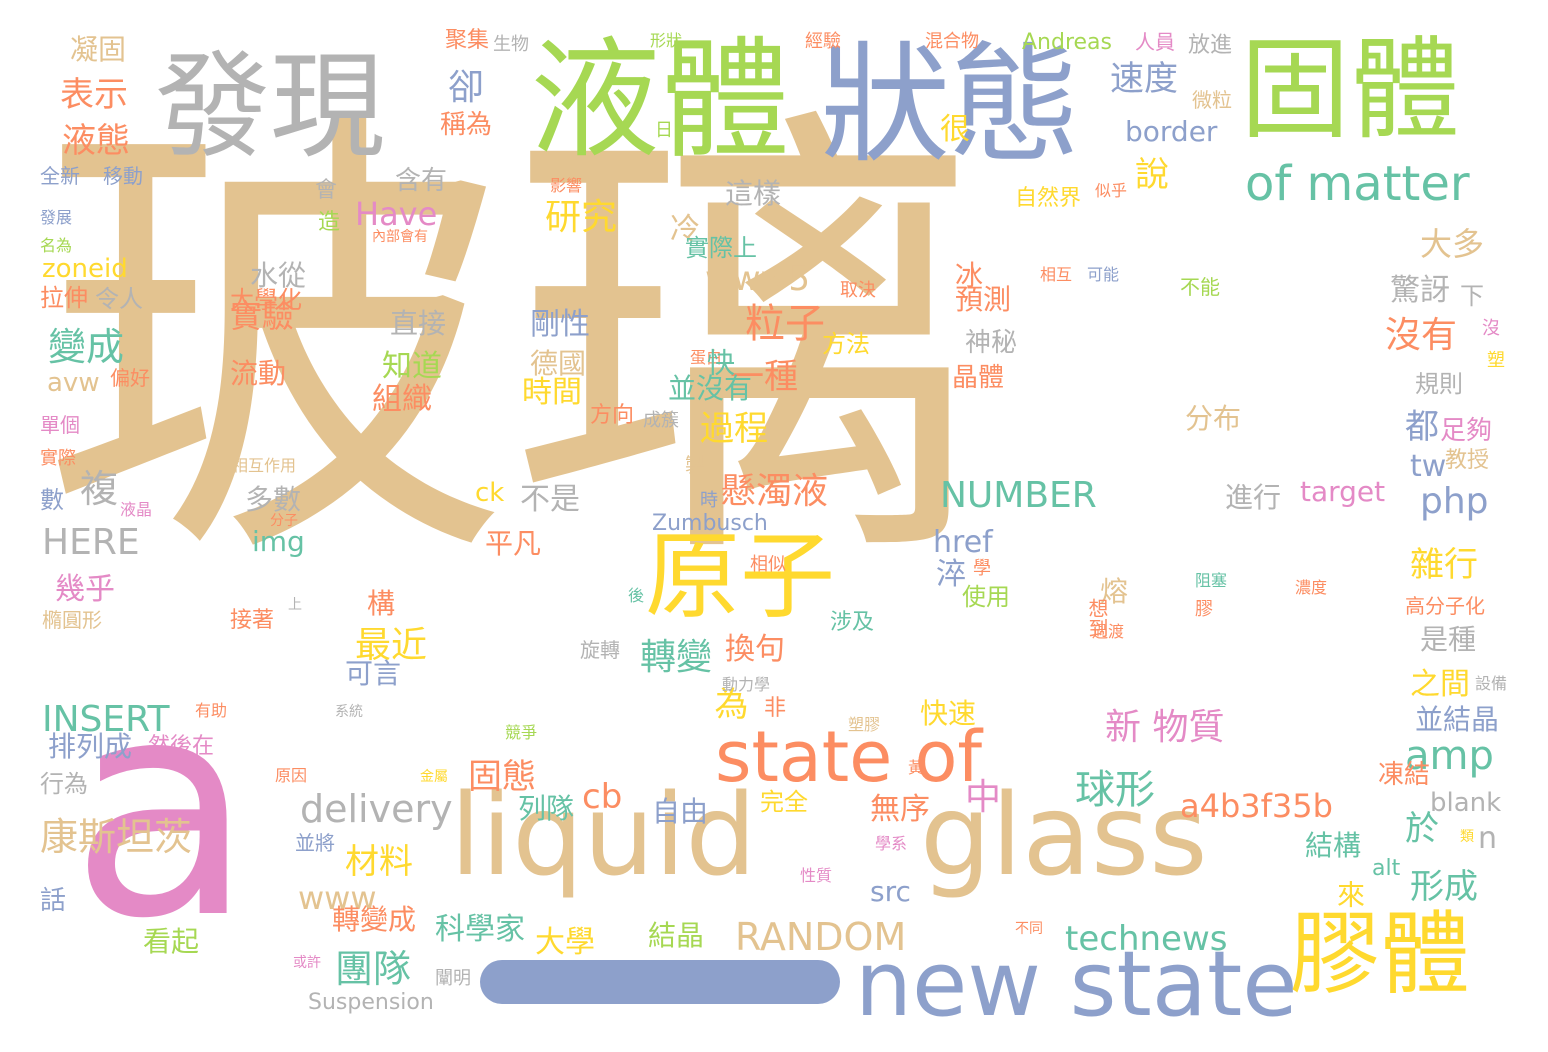  Describe the element at coordinates (73, 383) in the screenshot. I see `word-avw-85: avw` at that location.